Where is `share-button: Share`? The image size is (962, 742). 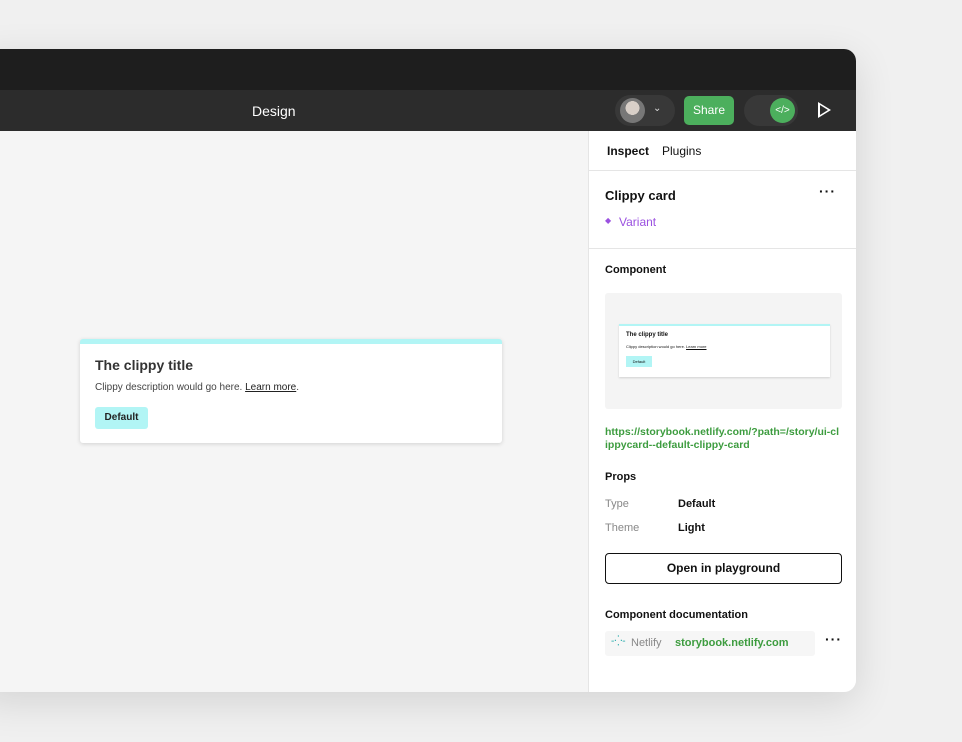
share-button: Share is located at coordinates (709, 110).